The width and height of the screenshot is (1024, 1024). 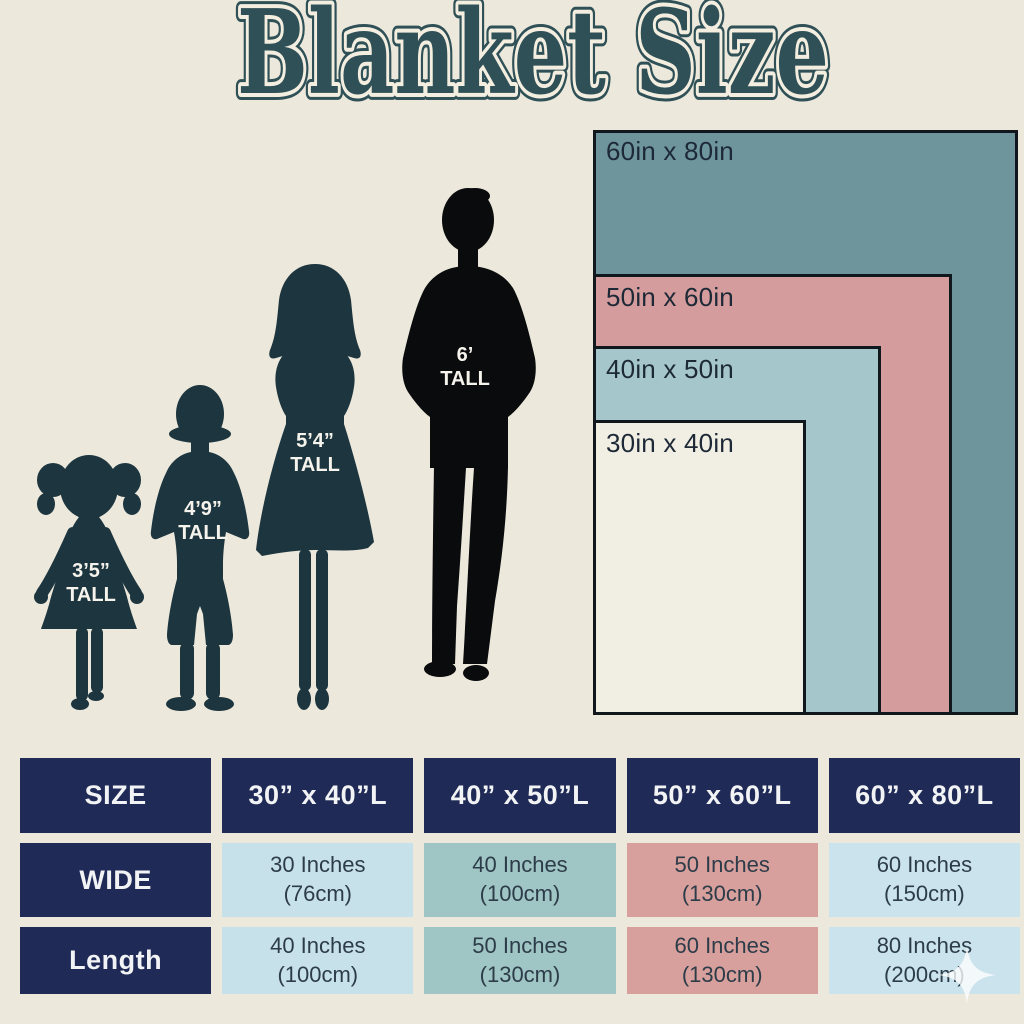 What do you see at coordinates (465, 378) in the screenshot?
I see `man-height-tall: TALL` at bounding box center [465, 378].